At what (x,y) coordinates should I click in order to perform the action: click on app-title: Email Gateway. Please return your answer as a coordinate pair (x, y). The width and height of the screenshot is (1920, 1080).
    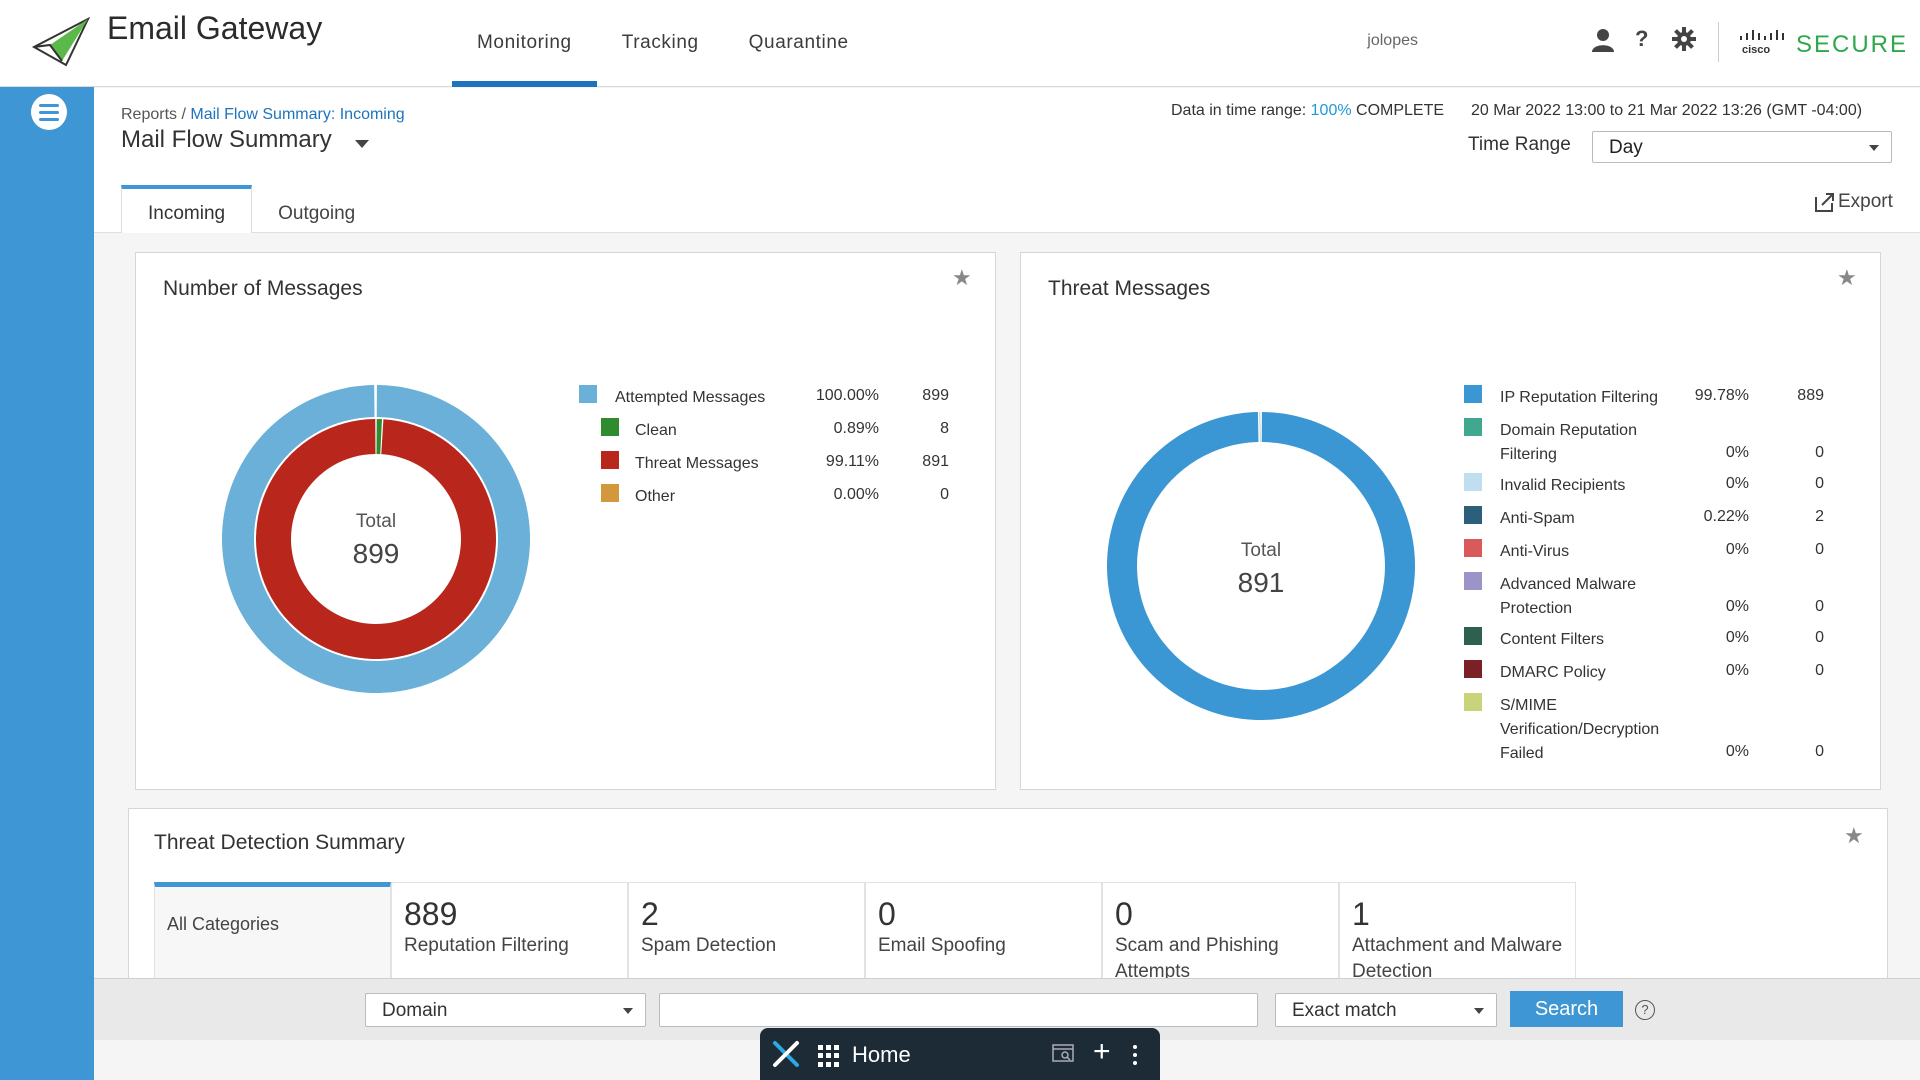
    Looking at the image, I should click on (215, 28).